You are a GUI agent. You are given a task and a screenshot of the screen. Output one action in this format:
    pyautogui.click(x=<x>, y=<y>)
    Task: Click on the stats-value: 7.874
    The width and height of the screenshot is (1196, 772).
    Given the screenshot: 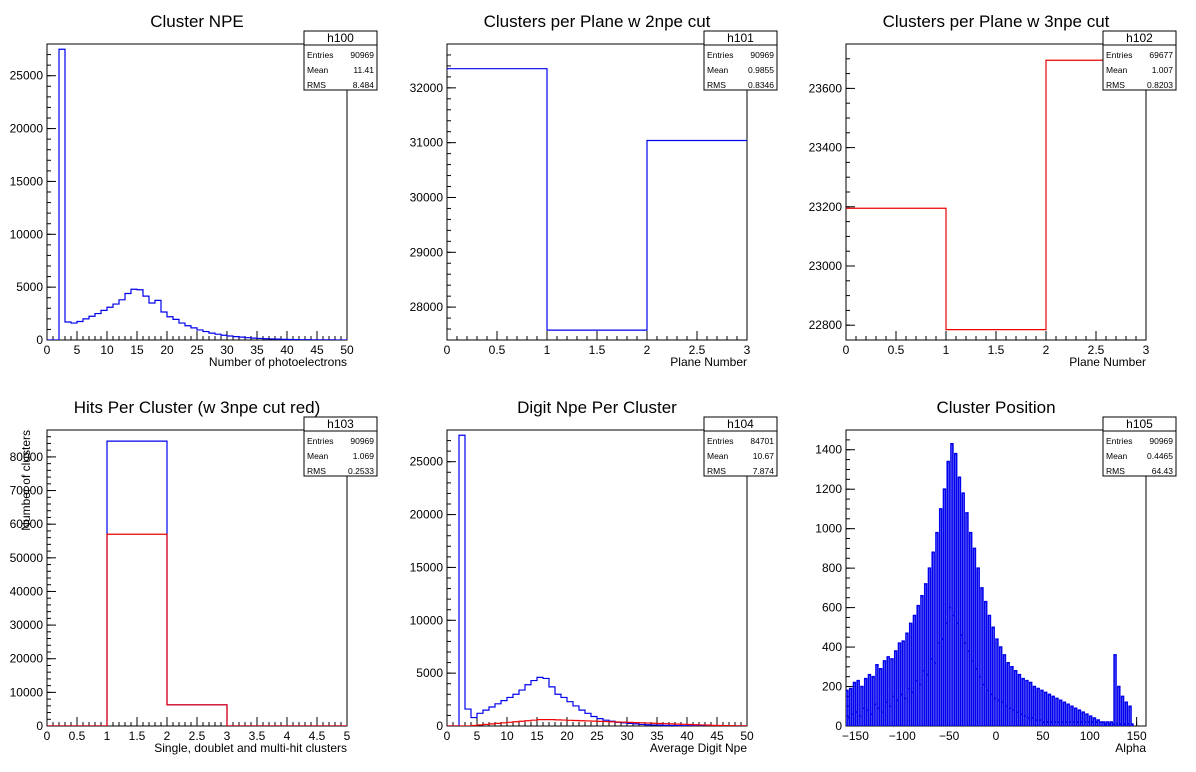 What is the action you would take?
    pyautogui.click(x=764, y=471)
    